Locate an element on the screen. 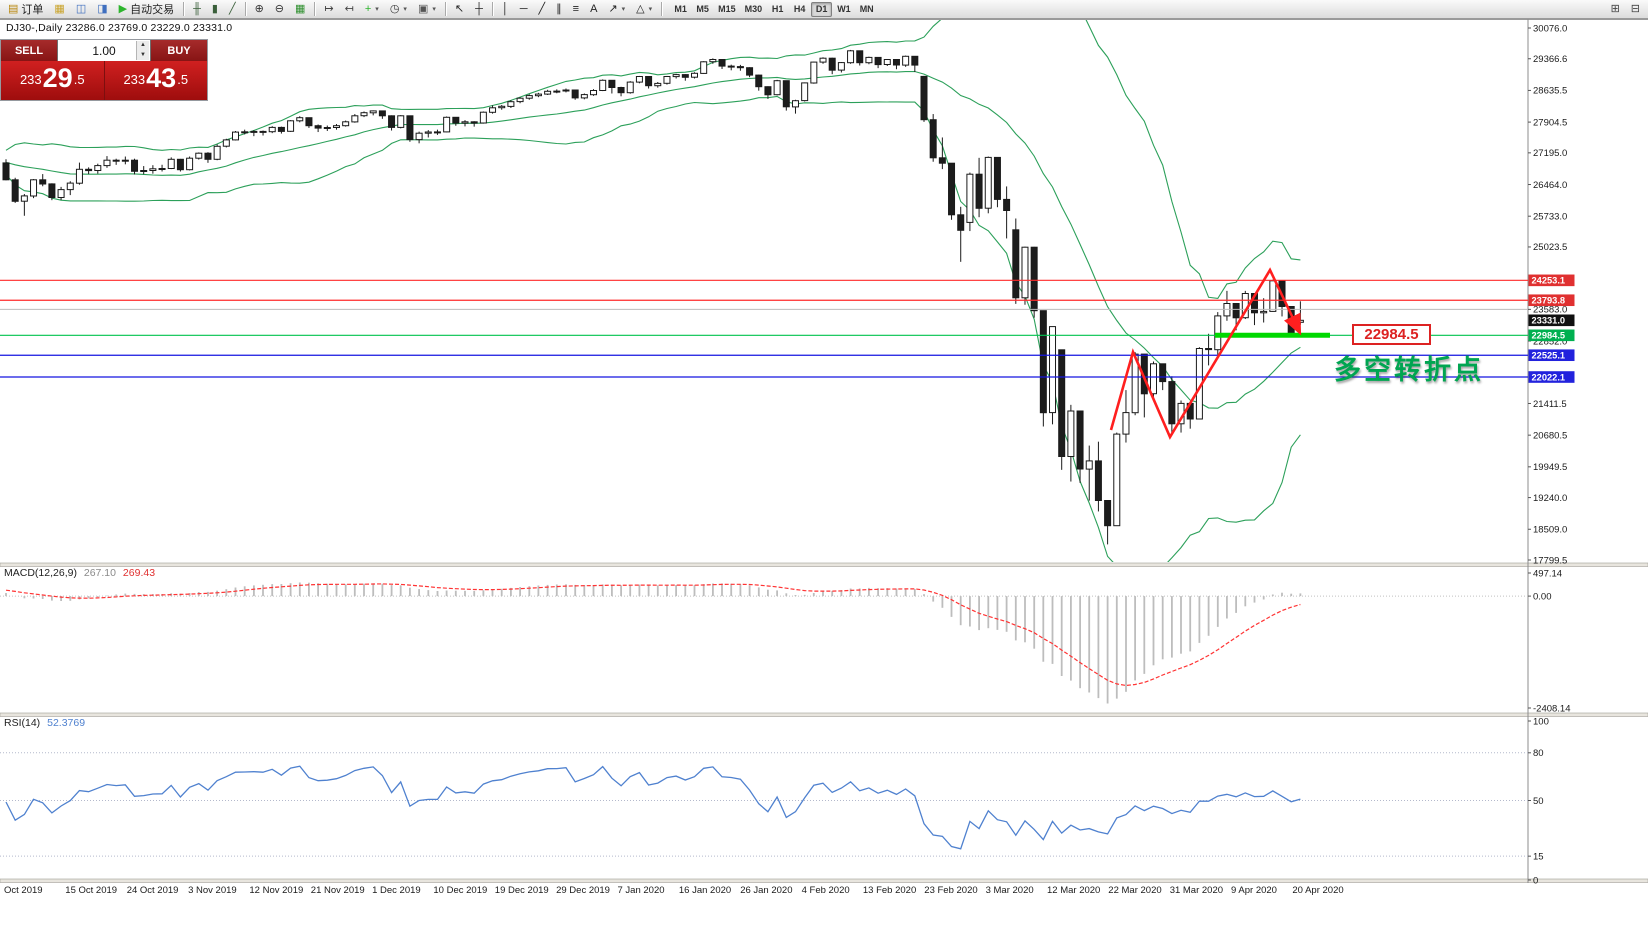 This screenshot has width=1648, height=943. rsi-name: RSI(14) is located at coordinates (22, 723).